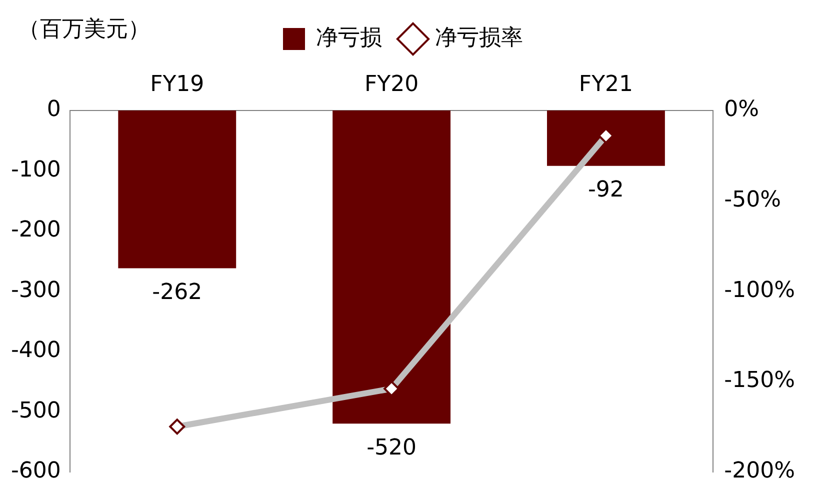  Describe the element at coordinates (753, 199) in the screenshot. I see `y2-tick-label: -50%` at that location.